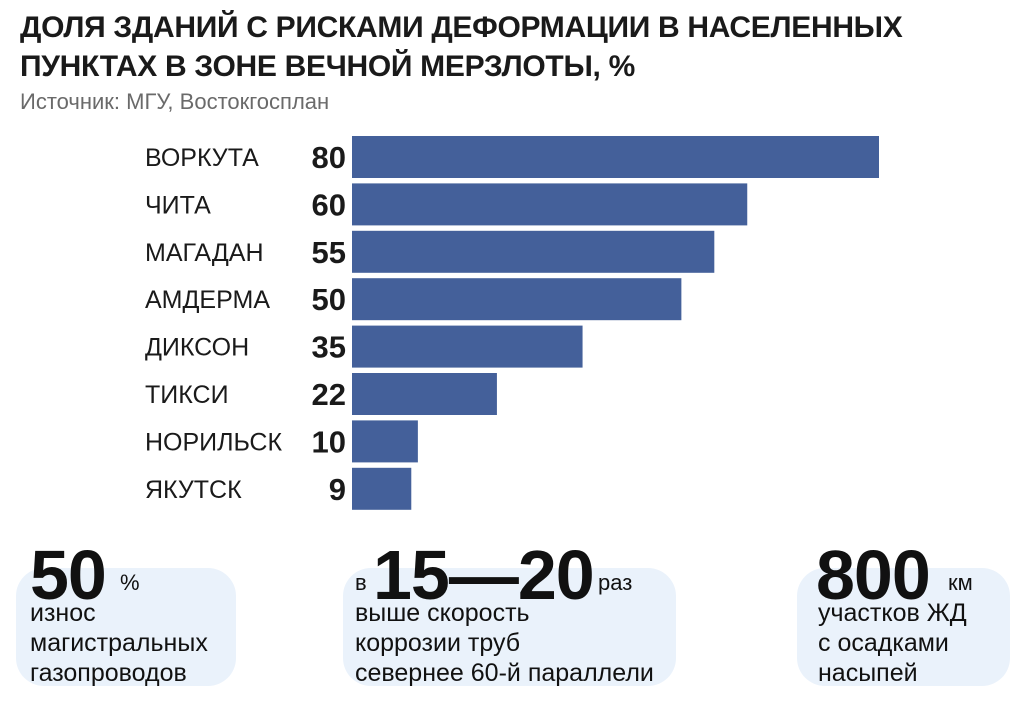  What do you see at coordinates (202, 158) in the screenshot?
I see `category-label: ВОРКУТА` at bounding box center [202, 158].